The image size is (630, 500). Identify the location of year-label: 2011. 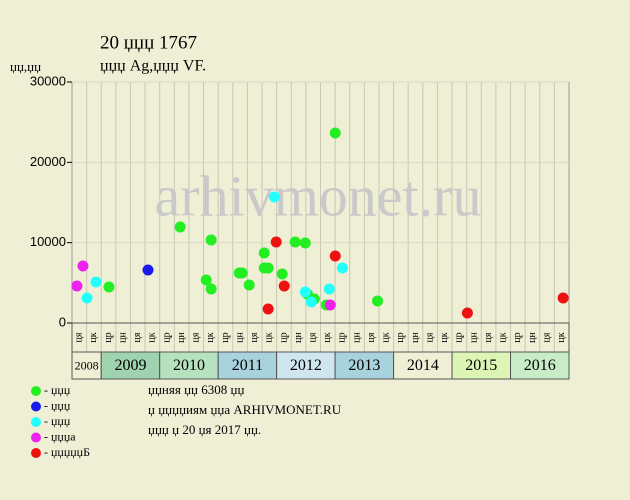
(247, 365).